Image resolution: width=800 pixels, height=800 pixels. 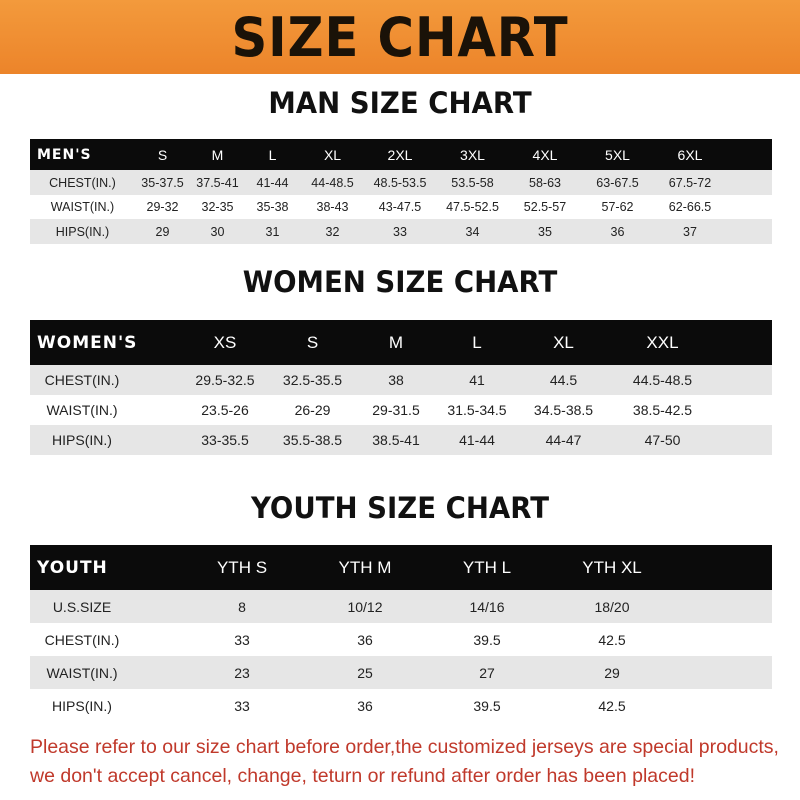 I want to click on table-cell: 32-35, so click(x=217, y=207).